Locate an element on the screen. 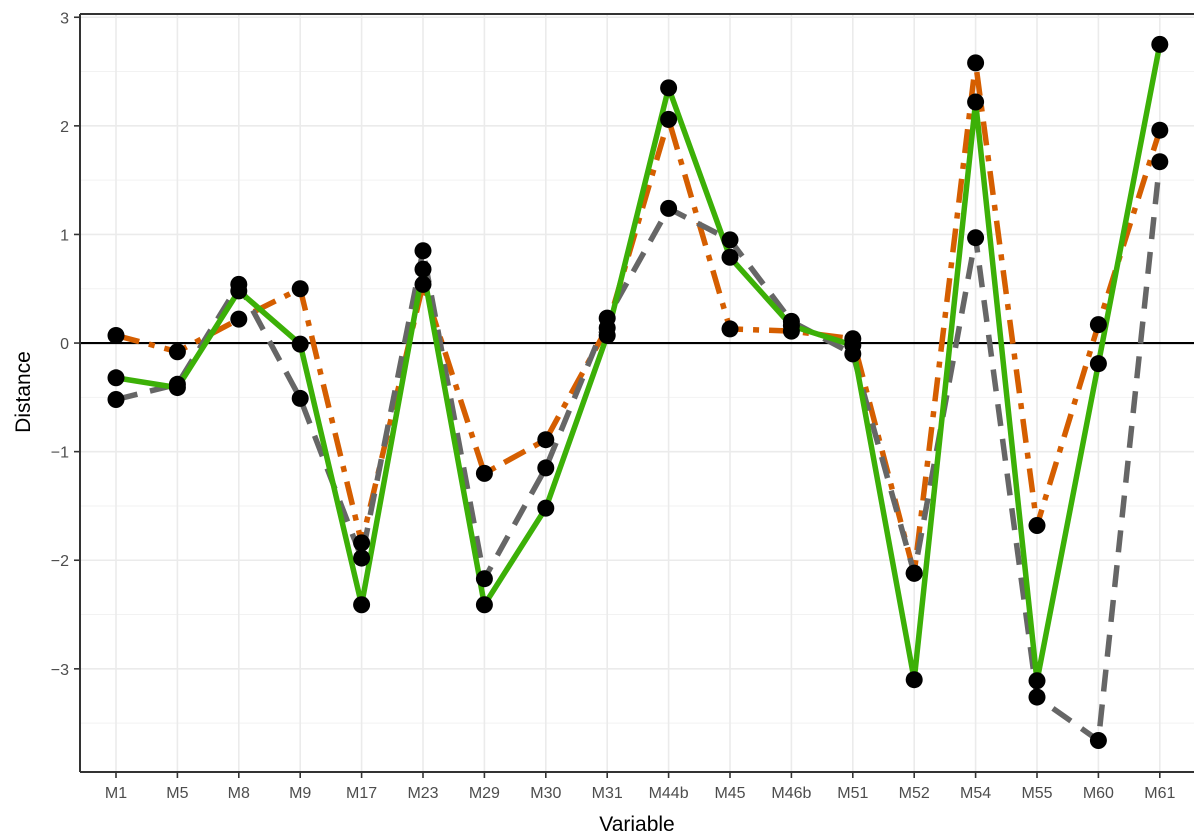 The width and height of the screenshot is (1194, 835). x-tick-label: M1 is located at coordinates (116, 793).